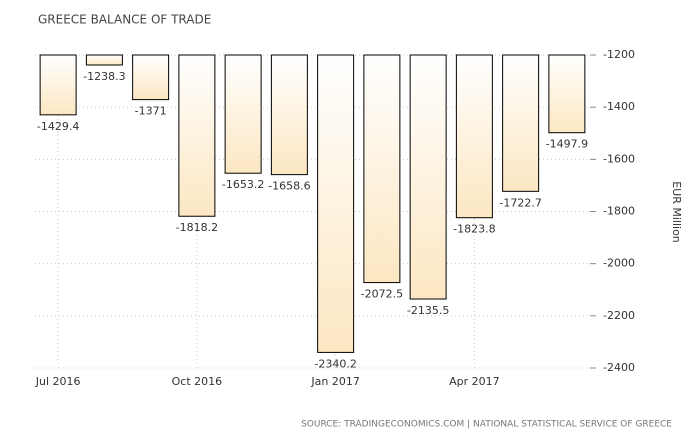 This screenshot has height=440, width=700. Describe the element at coordinates (474, 229) in the screenshot. I see `value-label: -1823.8` at that location.